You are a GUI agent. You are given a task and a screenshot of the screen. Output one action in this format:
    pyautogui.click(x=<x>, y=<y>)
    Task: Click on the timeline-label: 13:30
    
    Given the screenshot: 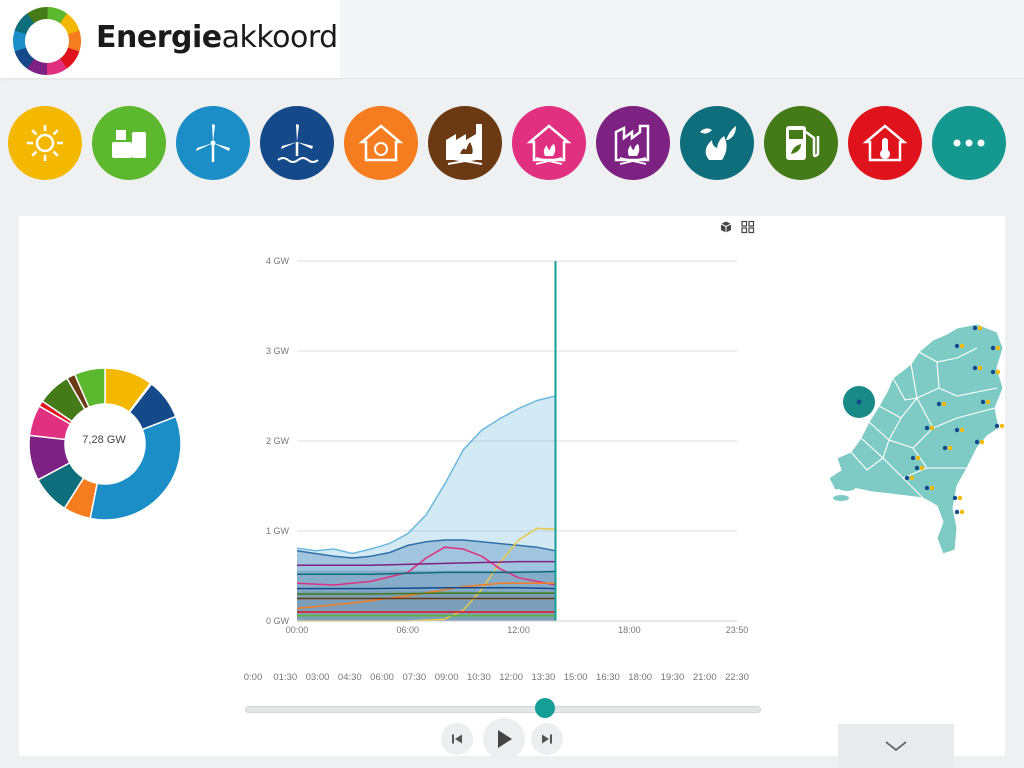 What is the action you would take?
    pyautogui.click(x=543, y=677)
    